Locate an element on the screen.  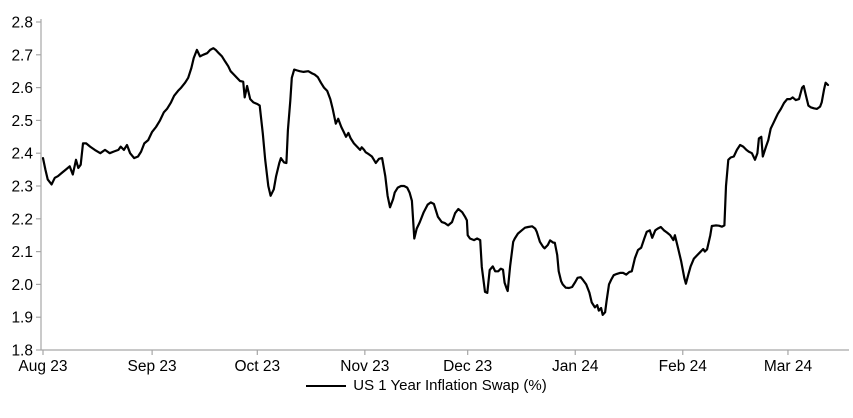
y-tick-label: 2.4 is located at coordinates (22, 154).